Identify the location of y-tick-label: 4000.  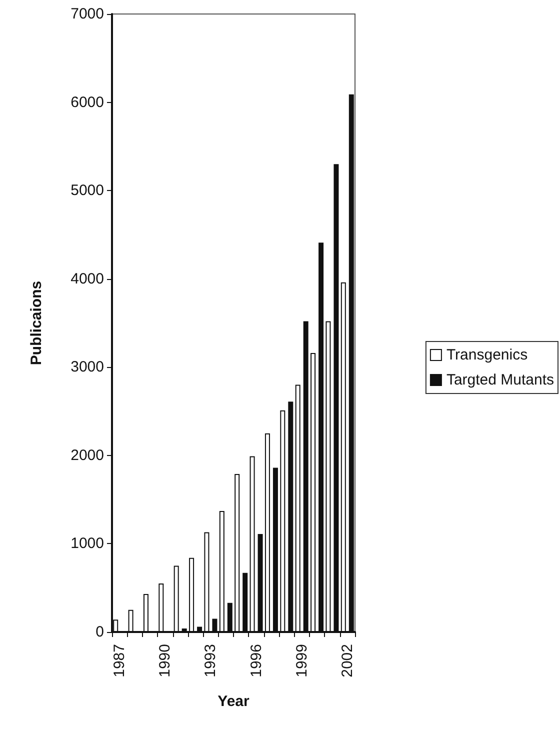
(87, 279).